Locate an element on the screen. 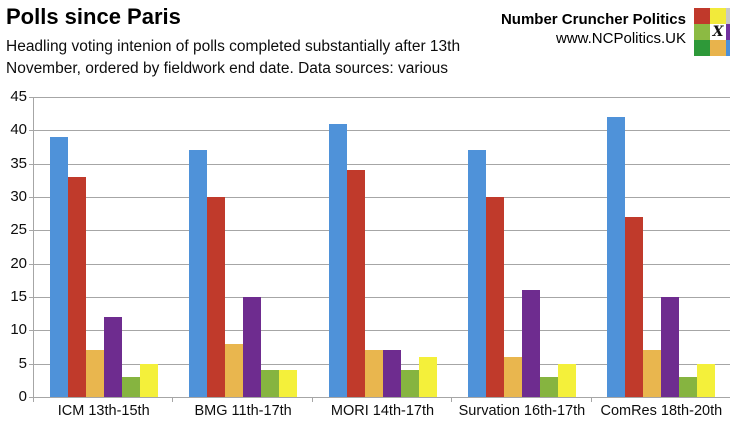  y-axis-label: 30 is located at coordinates (18, 197).